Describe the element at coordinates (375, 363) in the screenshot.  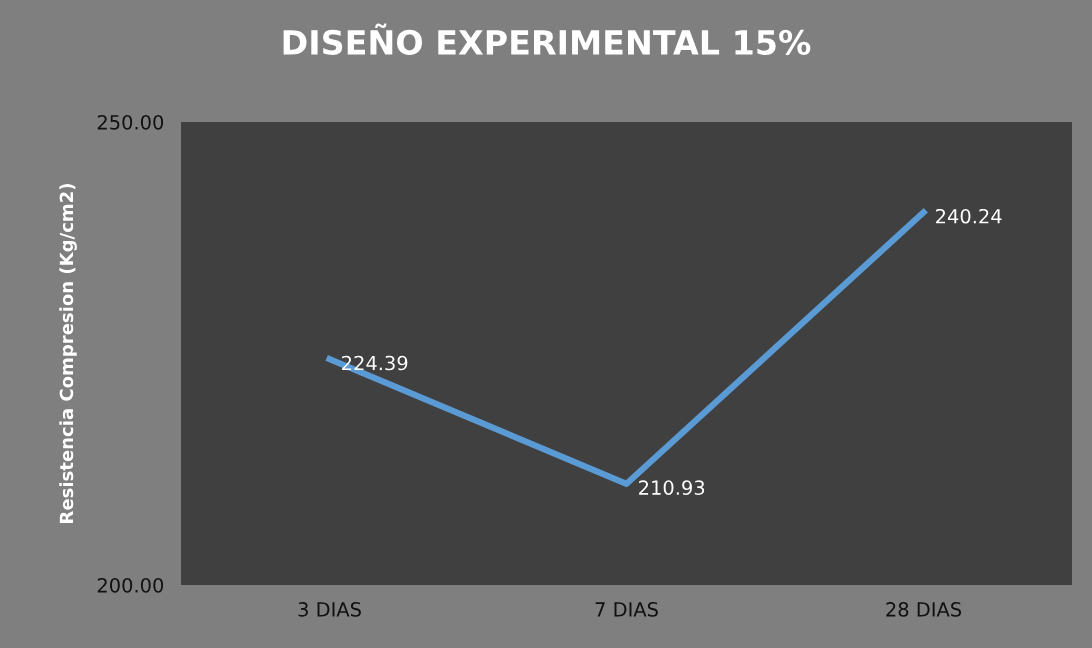
I see `data-label: 224.39` at that location.